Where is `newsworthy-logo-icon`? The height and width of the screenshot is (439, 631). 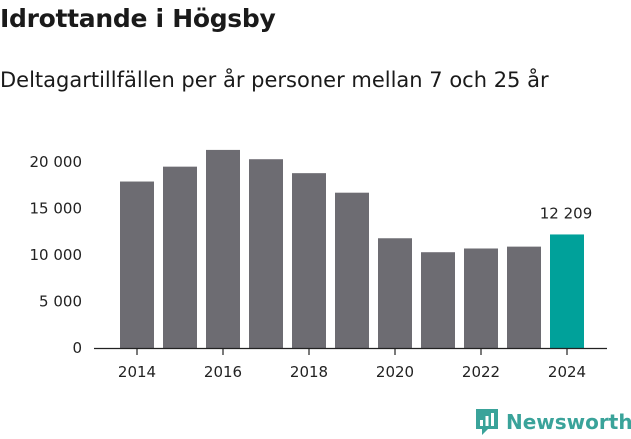
newsworthy-logo-icon is located at coordinates (487, 422).